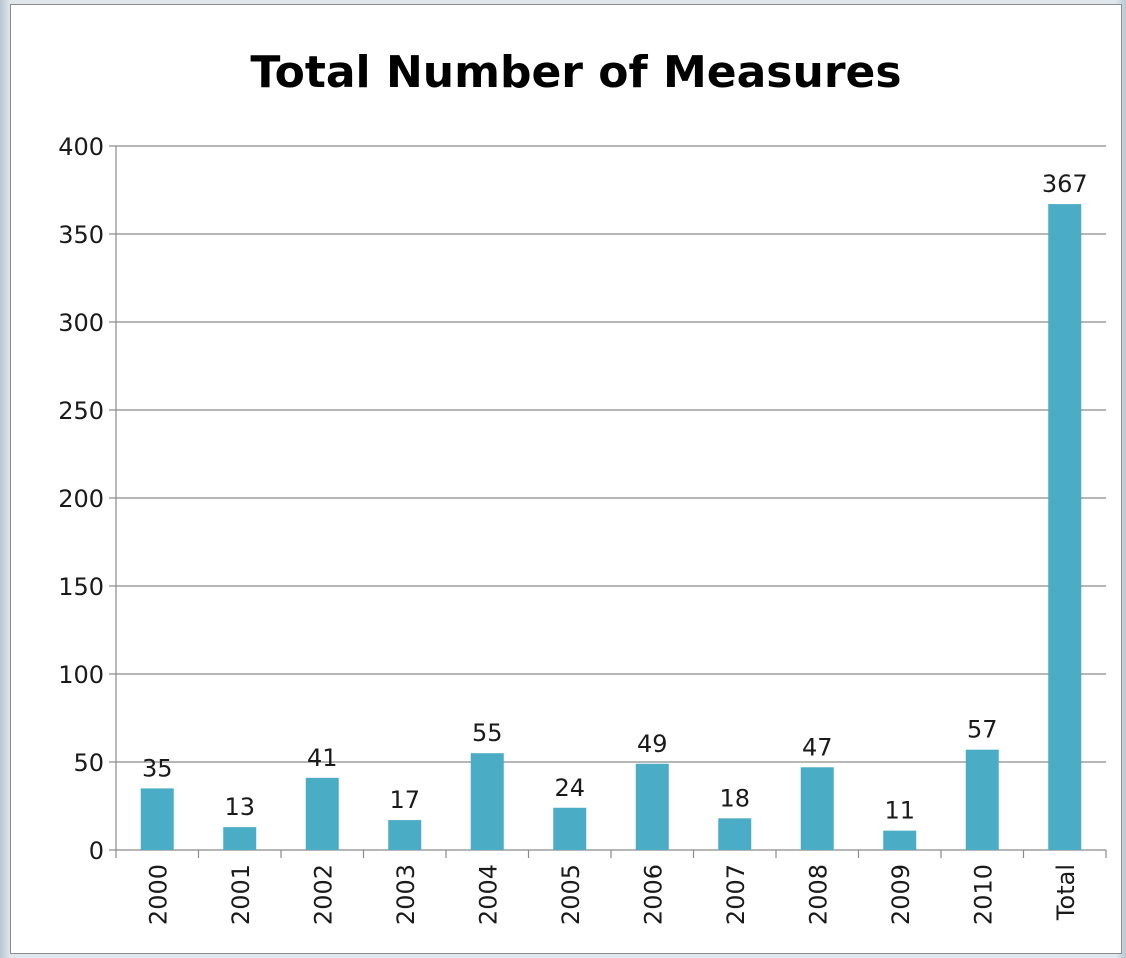  What do you see at coordinates (96, 851) in the screenshot?
I see `y-tick-label: 0` at bounding box center [96, 851].